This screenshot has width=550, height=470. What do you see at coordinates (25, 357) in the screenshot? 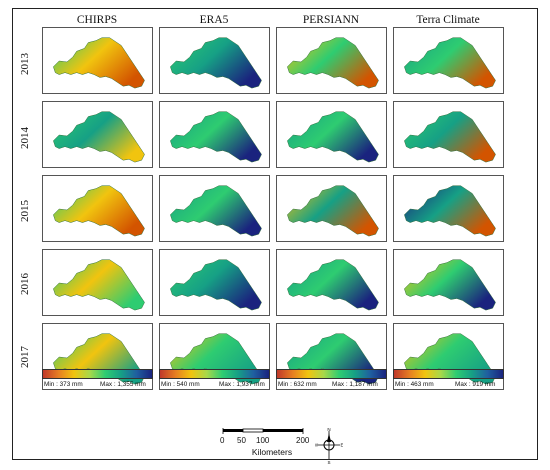
I see `row-label-2017: 2017` at bounding box center [25, 357].